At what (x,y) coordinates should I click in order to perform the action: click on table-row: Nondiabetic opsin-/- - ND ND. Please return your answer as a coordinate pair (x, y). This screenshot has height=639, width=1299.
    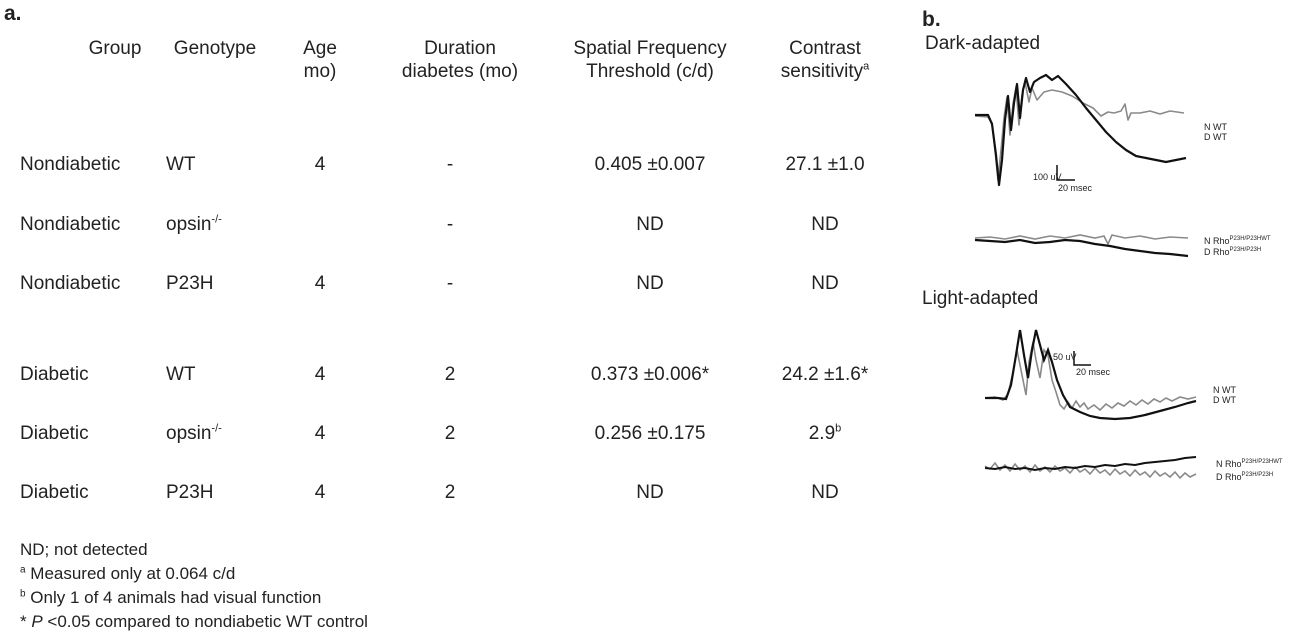
    Looking at the image, I should click on (460, 226).